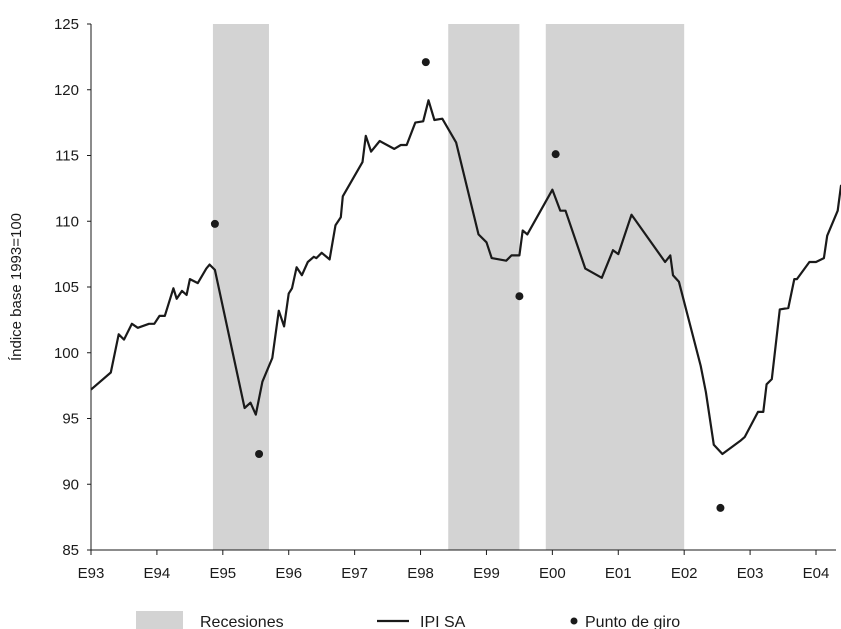  Describe the element at coordinates (632, 621) in the screenshot. I see `legend-turning-point-label: Punto de giro` at that location.